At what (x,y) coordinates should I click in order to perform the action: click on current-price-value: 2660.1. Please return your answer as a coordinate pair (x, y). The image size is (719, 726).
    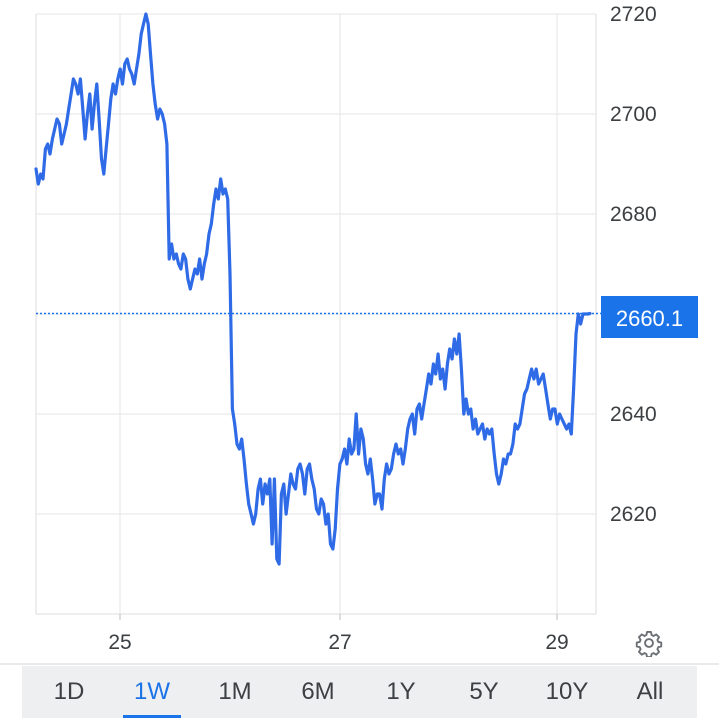
    Looking at the image, I should click on (649, 318).